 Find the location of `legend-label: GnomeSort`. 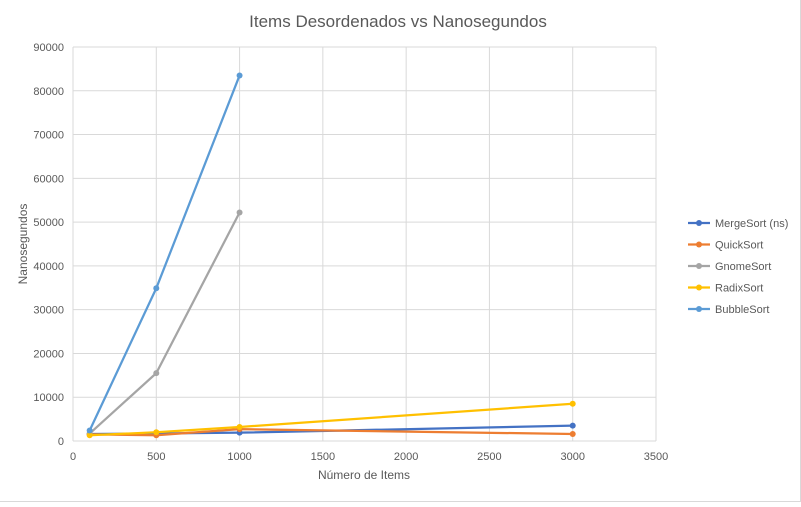

legend-label: GnomeSort is located at coordinates (743, 267).